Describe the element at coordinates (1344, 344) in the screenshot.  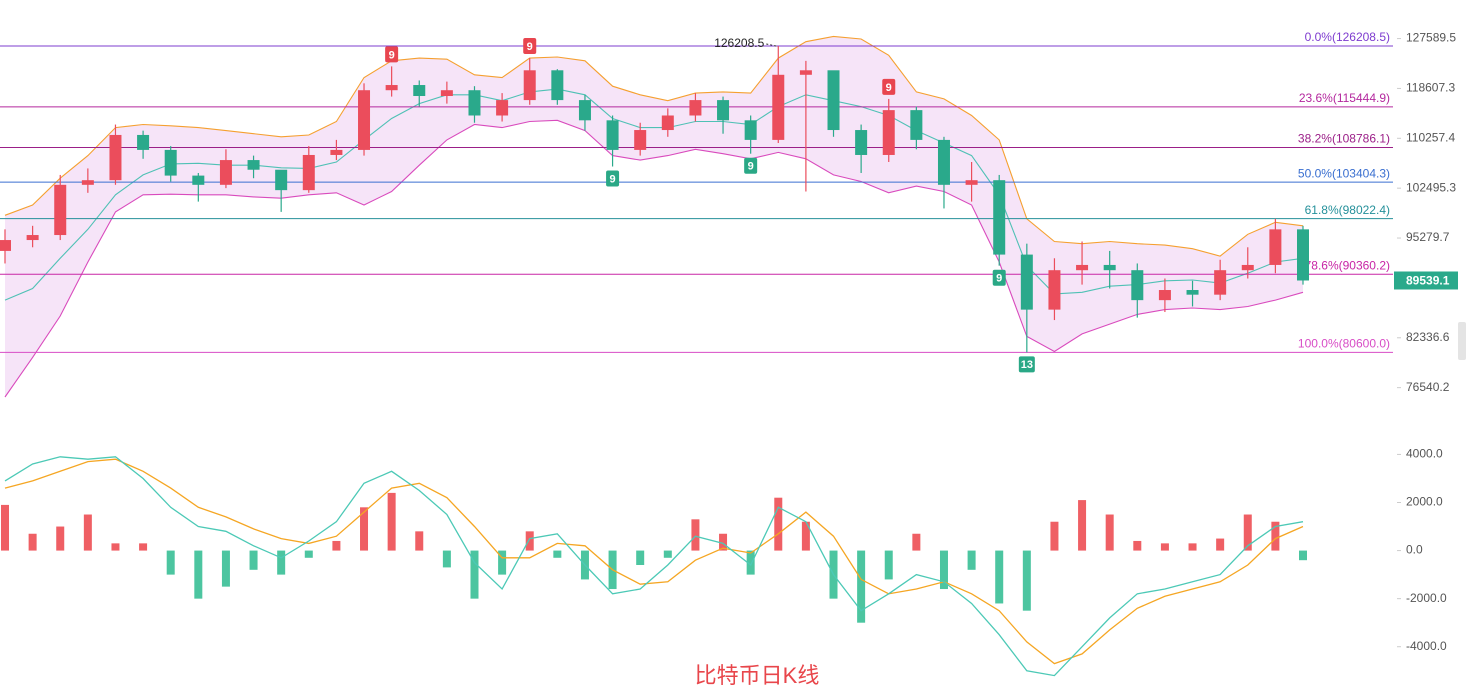
I see `fib-label: 100.0%(80600.0)` at that location.